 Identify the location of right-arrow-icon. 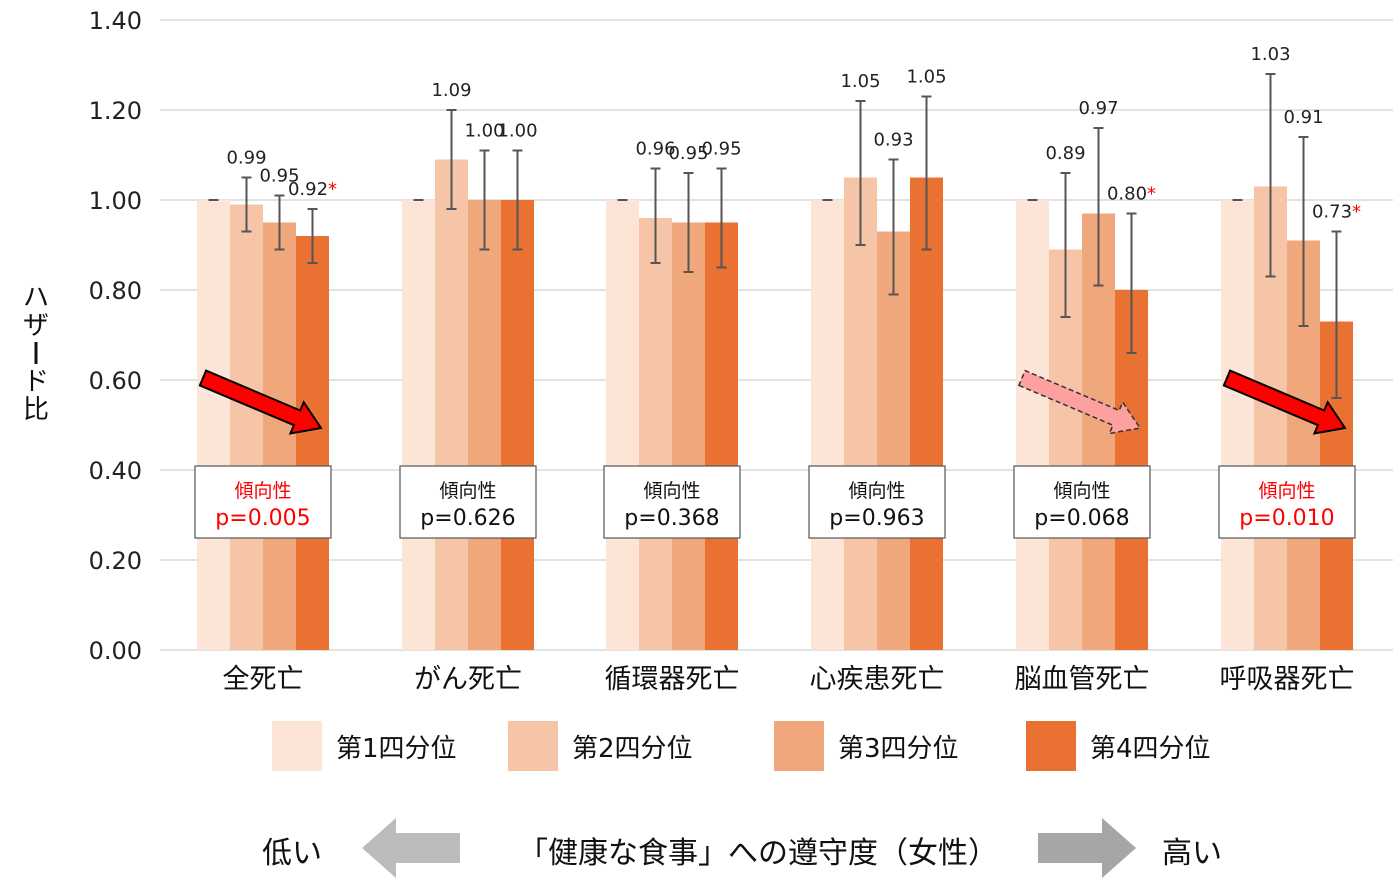
(1087, 848).